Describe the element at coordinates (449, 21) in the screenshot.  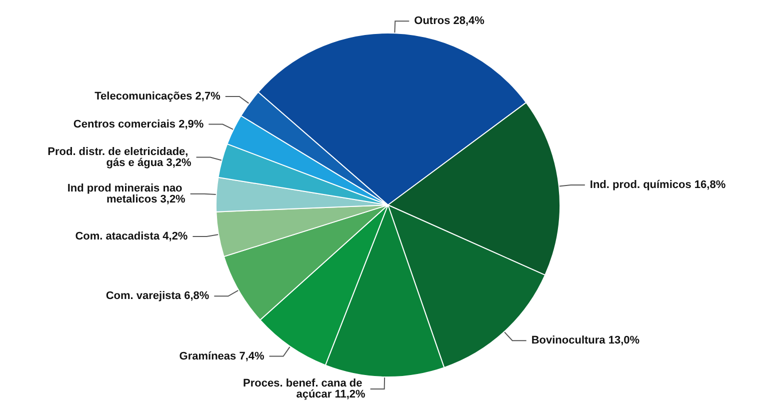
I see `slice-label: Outros 28,4%` at that location.